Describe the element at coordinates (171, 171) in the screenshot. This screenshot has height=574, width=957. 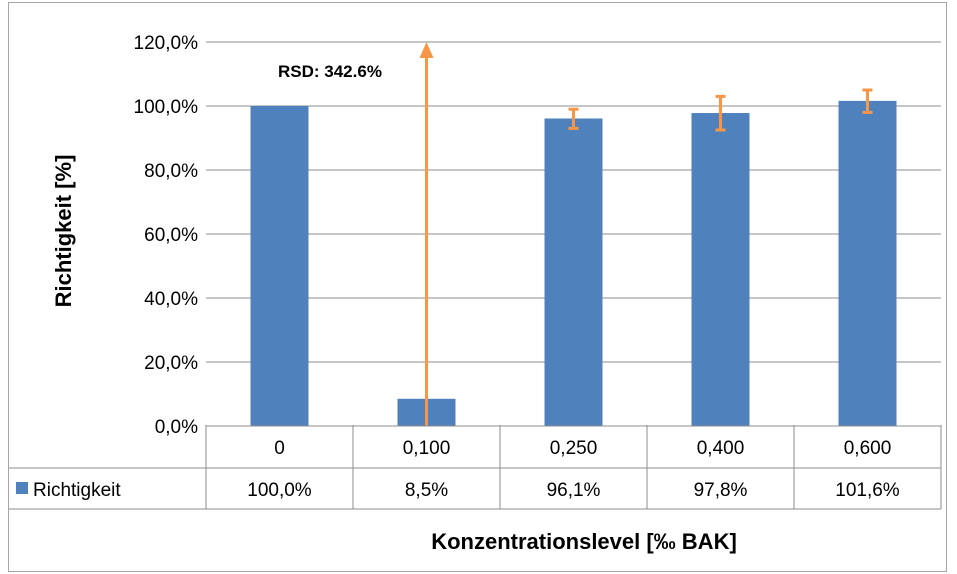
I see `y-tick-label: 80,0%` at that location.